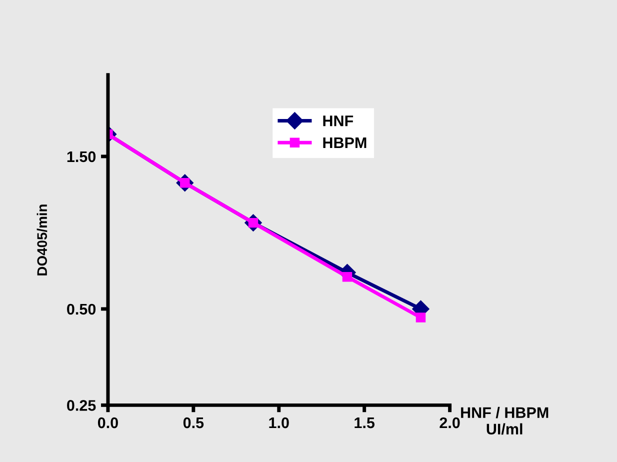  What do you see at coordinates (338, 121) in the screenshot?
I see `legend-label: HNF` at bounding box center [338, 121].